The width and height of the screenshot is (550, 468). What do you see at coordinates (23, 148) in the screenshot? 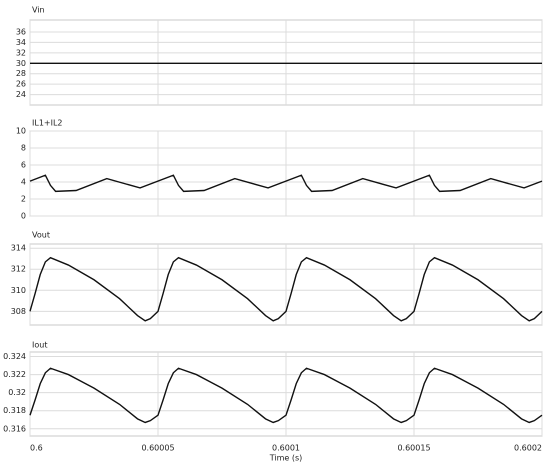
I see `y-tick-label: 8` at bounding box center [23, 148].